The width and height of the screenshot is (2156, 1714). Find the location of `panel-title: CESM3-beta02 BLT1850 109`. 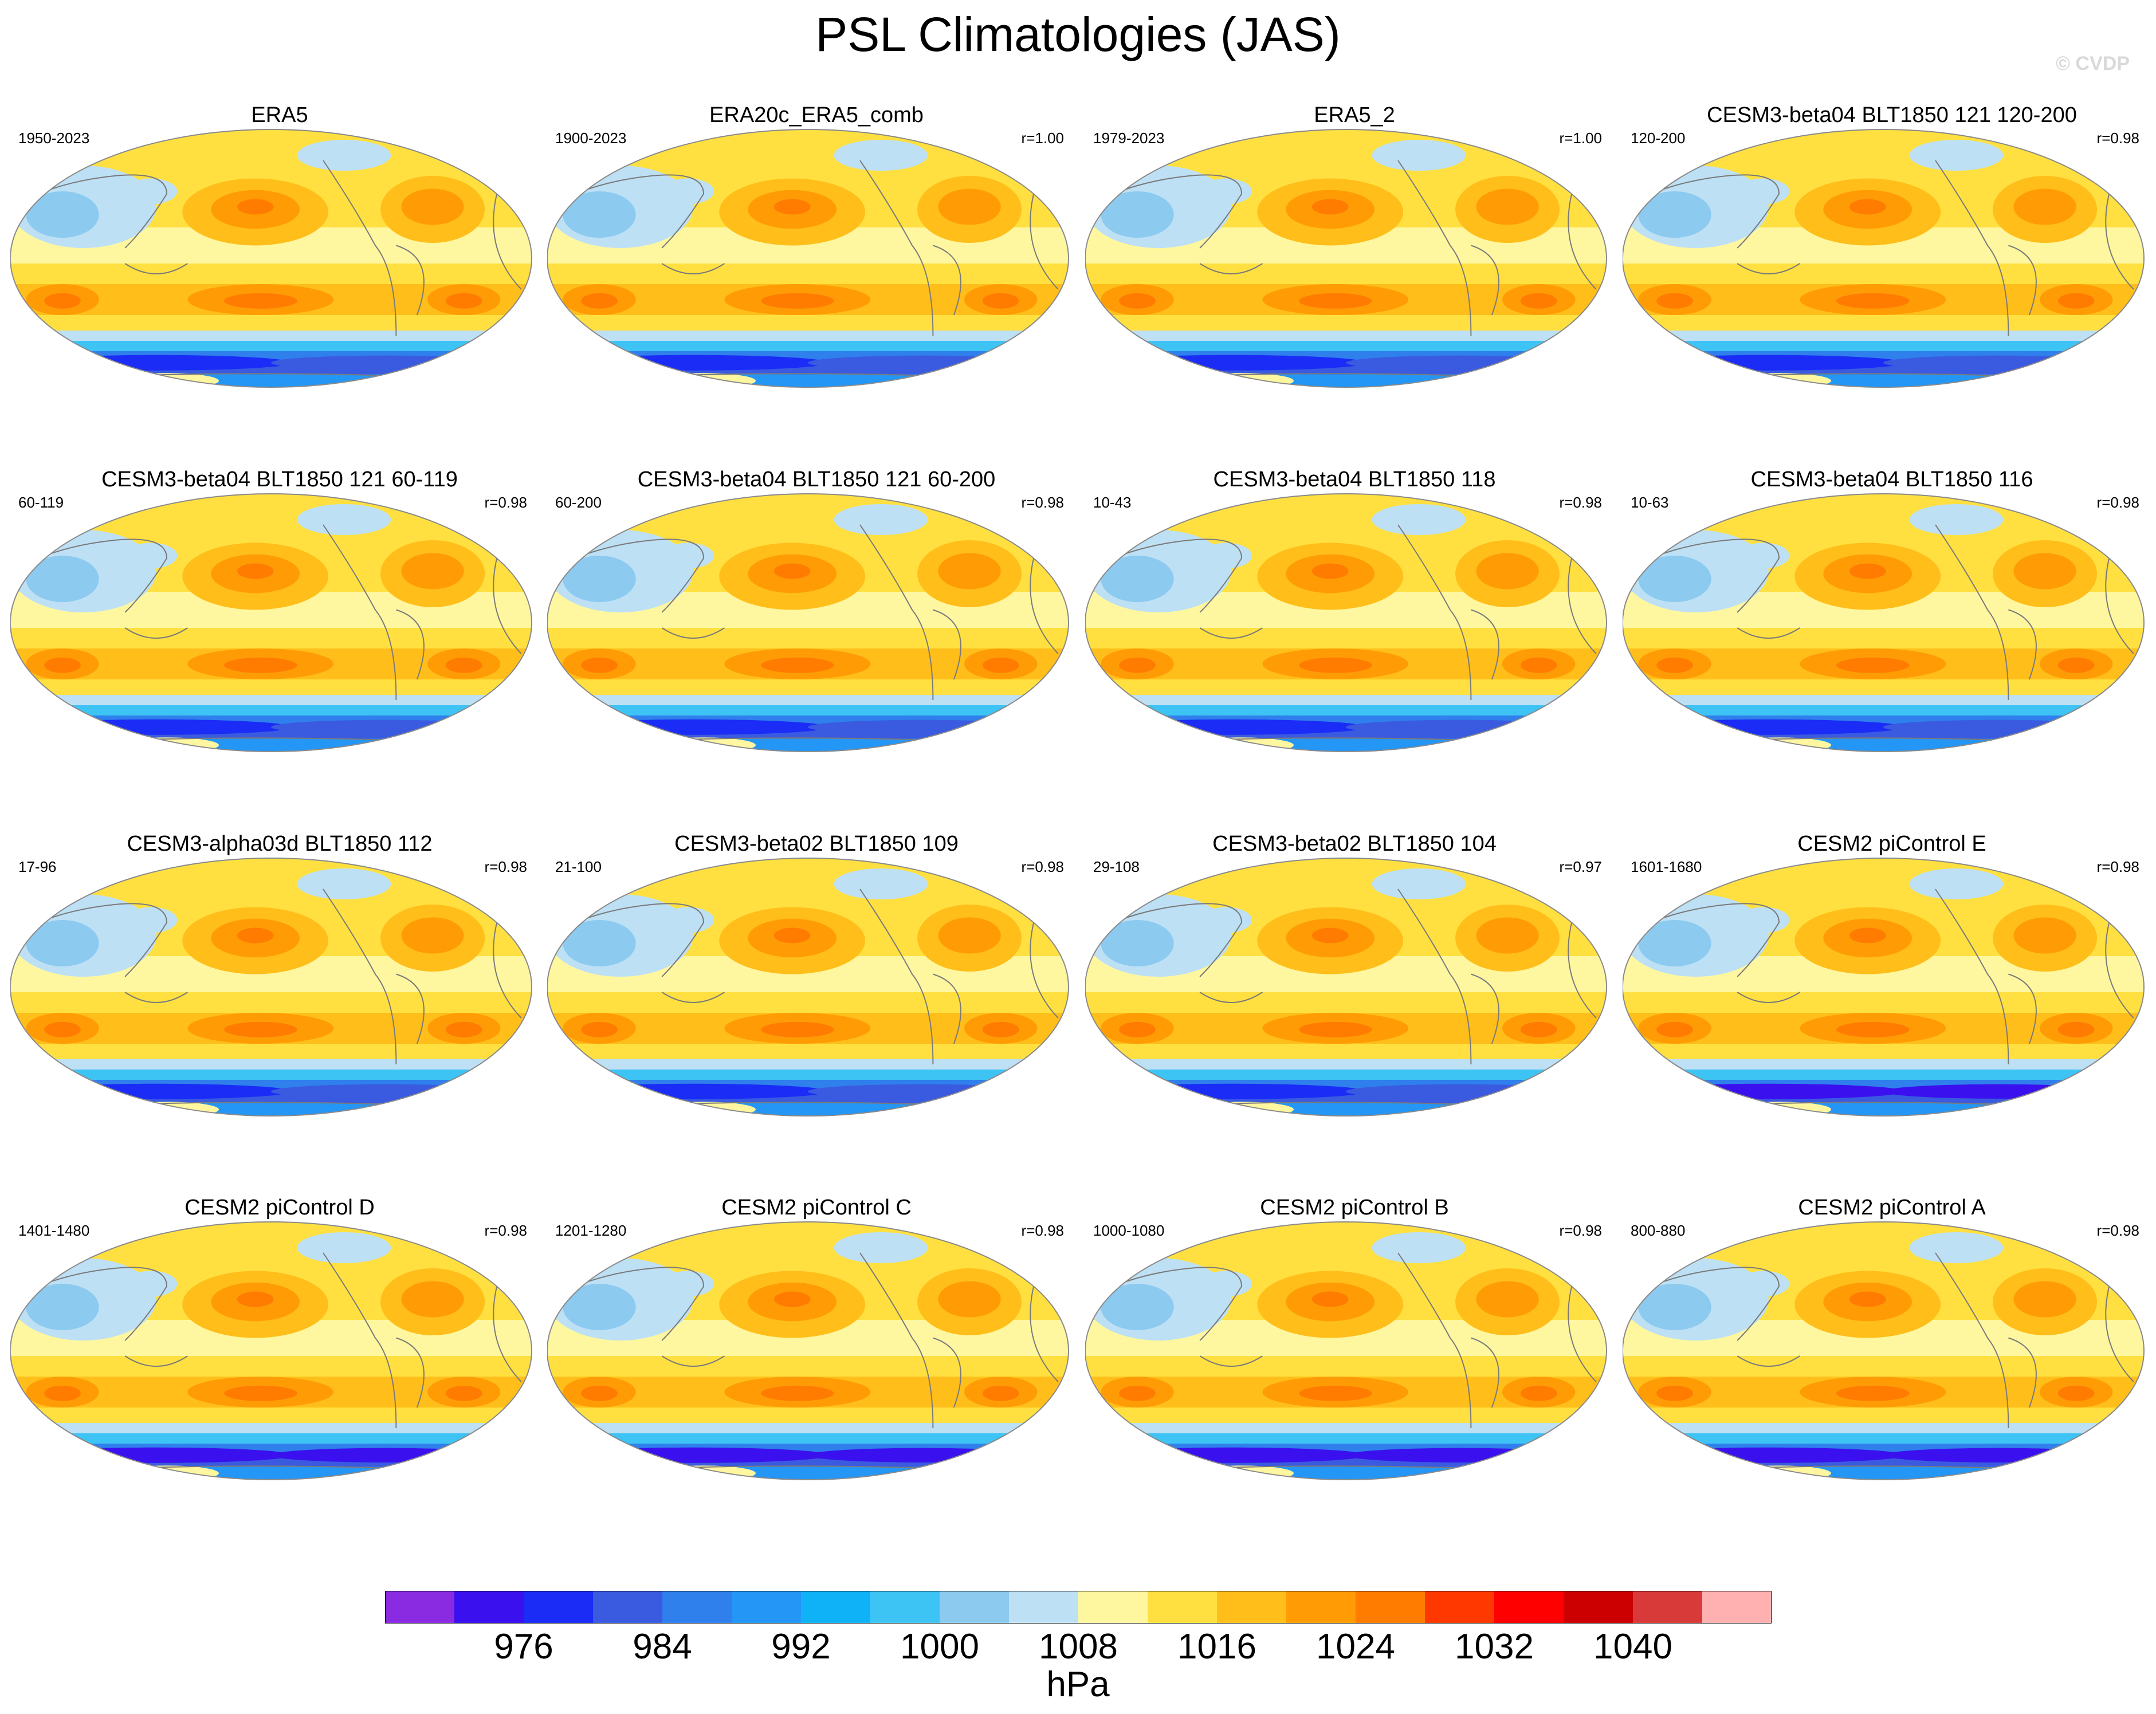

panel-title: CESM3-beta02 BLT1850 109 is located at coordinates (816, 844).